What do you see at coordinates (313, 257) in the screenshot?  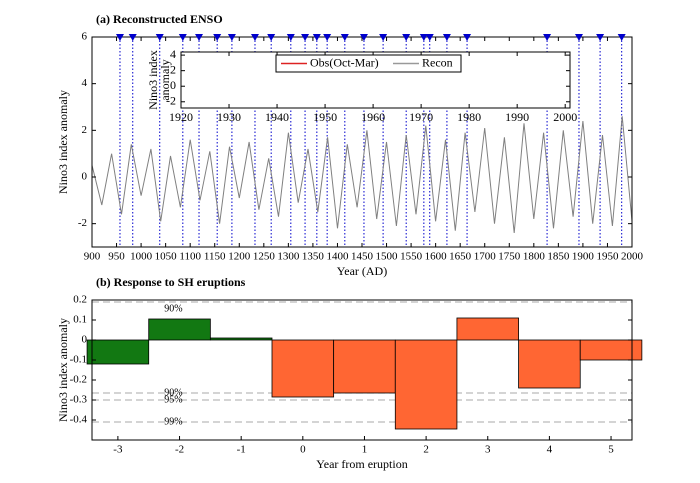 I see `x-tick-label: 1350` at bounding box center [313, 257].